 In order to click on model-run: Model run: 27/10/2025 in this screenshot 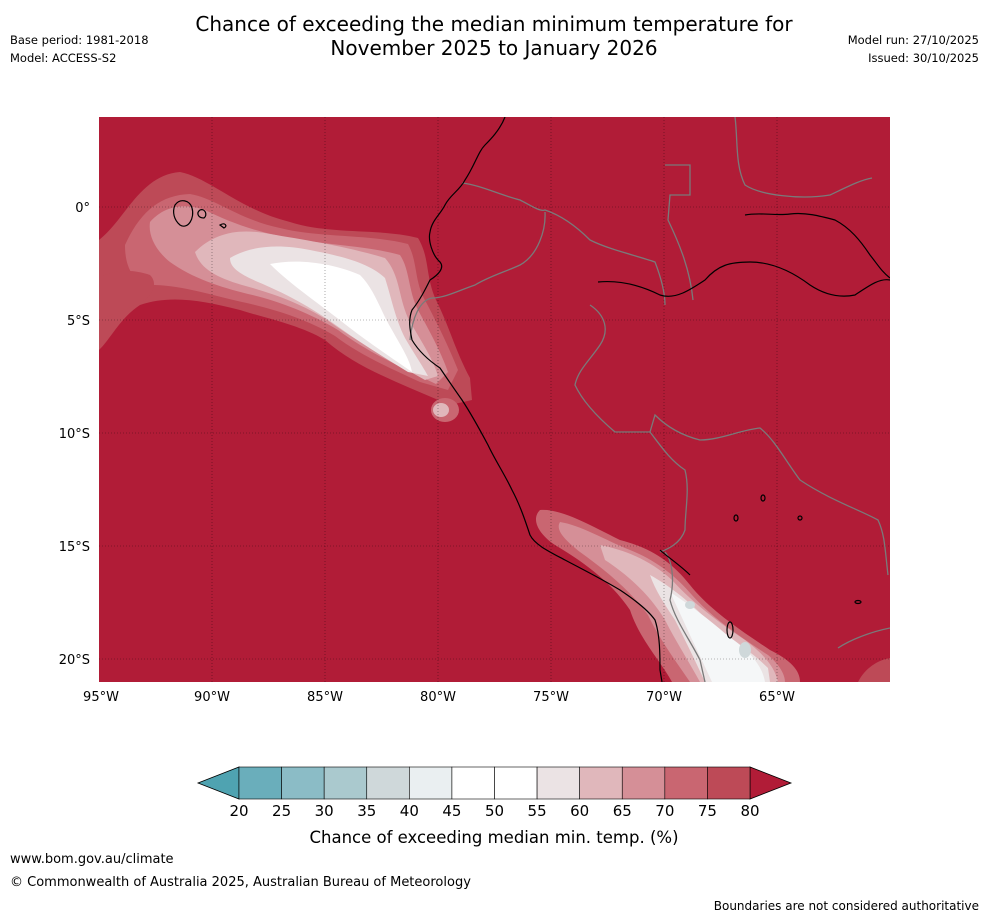, I will do `click(913, 40)`.